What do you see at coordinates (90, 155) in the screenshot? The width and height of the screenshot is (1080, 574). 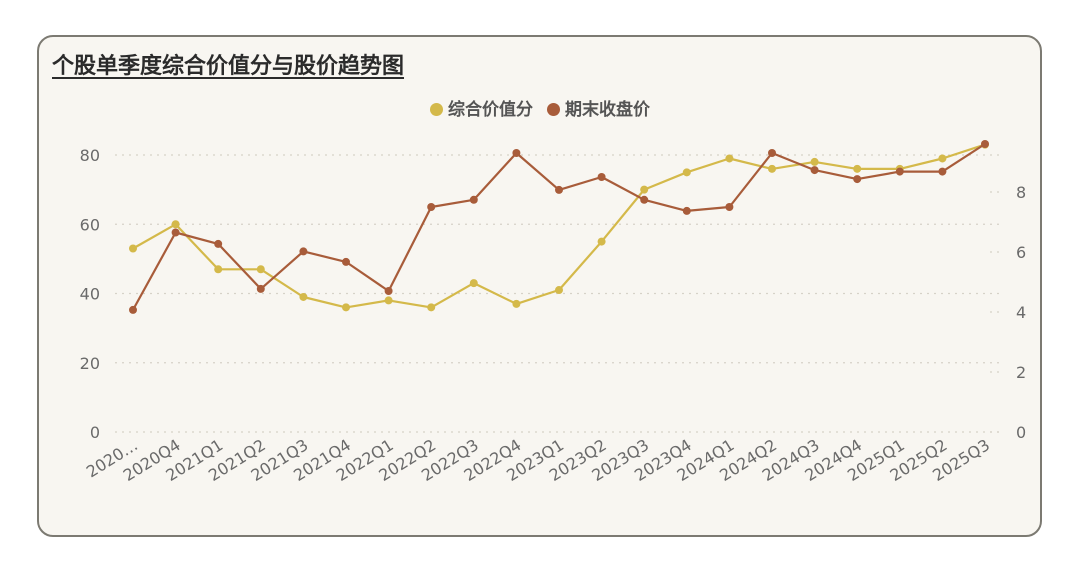 I see `y-left-tick-label: 80` at bounding box center [90, 155].